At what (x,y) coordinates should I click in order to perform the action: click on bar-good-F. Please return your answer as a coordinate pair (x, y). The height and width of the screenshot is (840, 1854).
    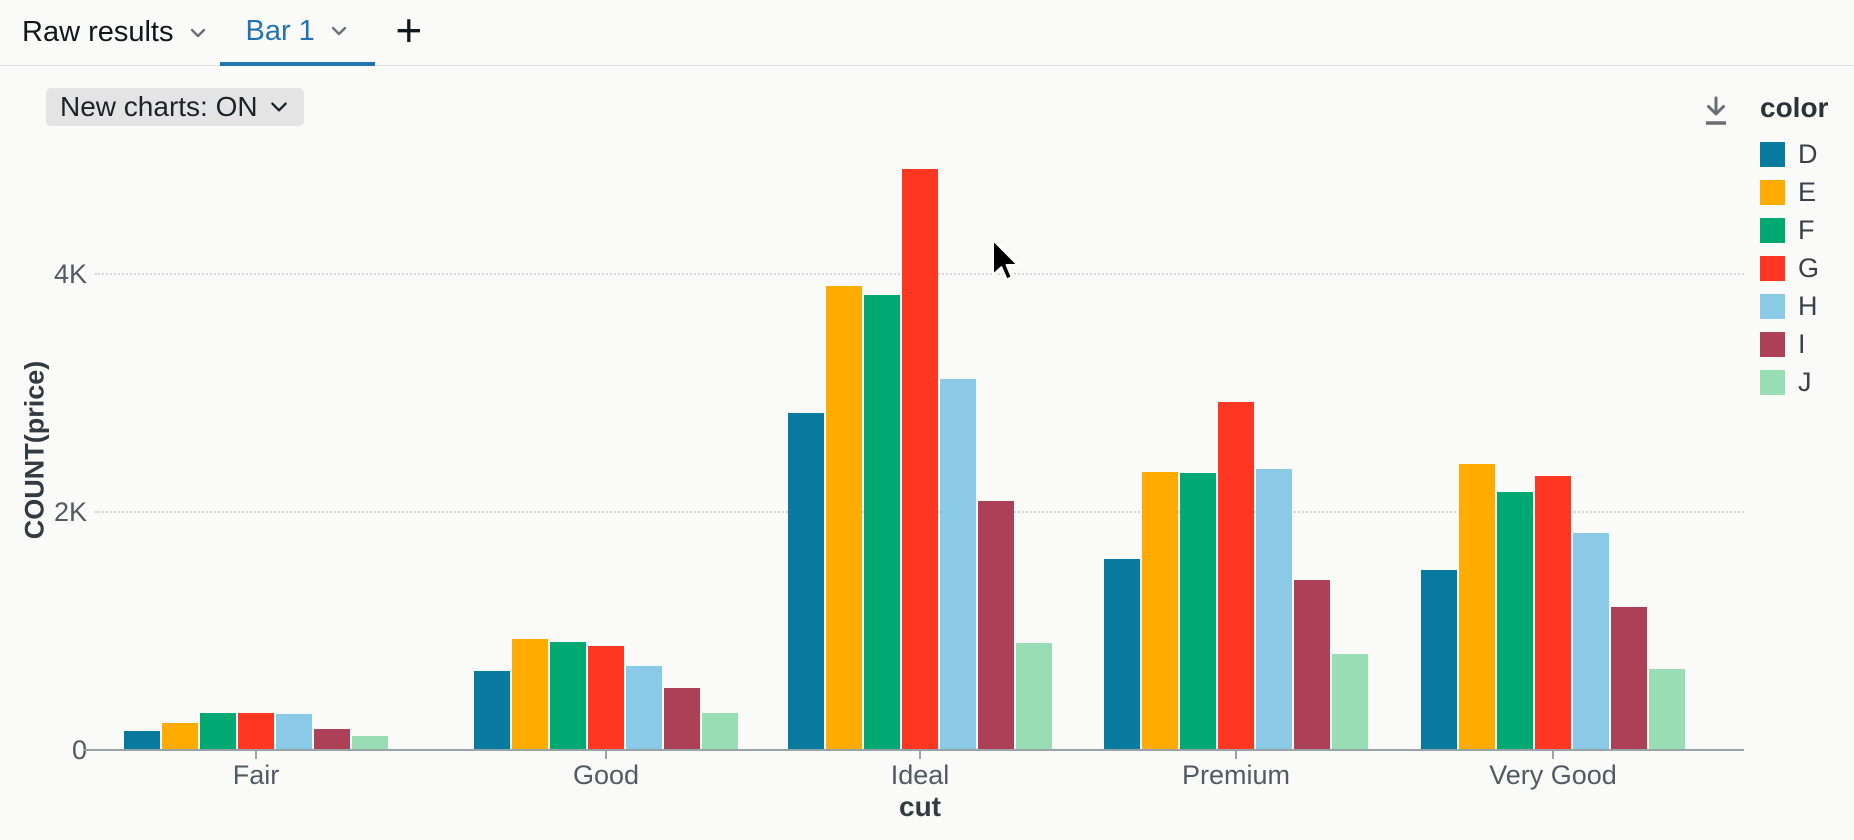
    Looking at the image, I should click on (568, 695).